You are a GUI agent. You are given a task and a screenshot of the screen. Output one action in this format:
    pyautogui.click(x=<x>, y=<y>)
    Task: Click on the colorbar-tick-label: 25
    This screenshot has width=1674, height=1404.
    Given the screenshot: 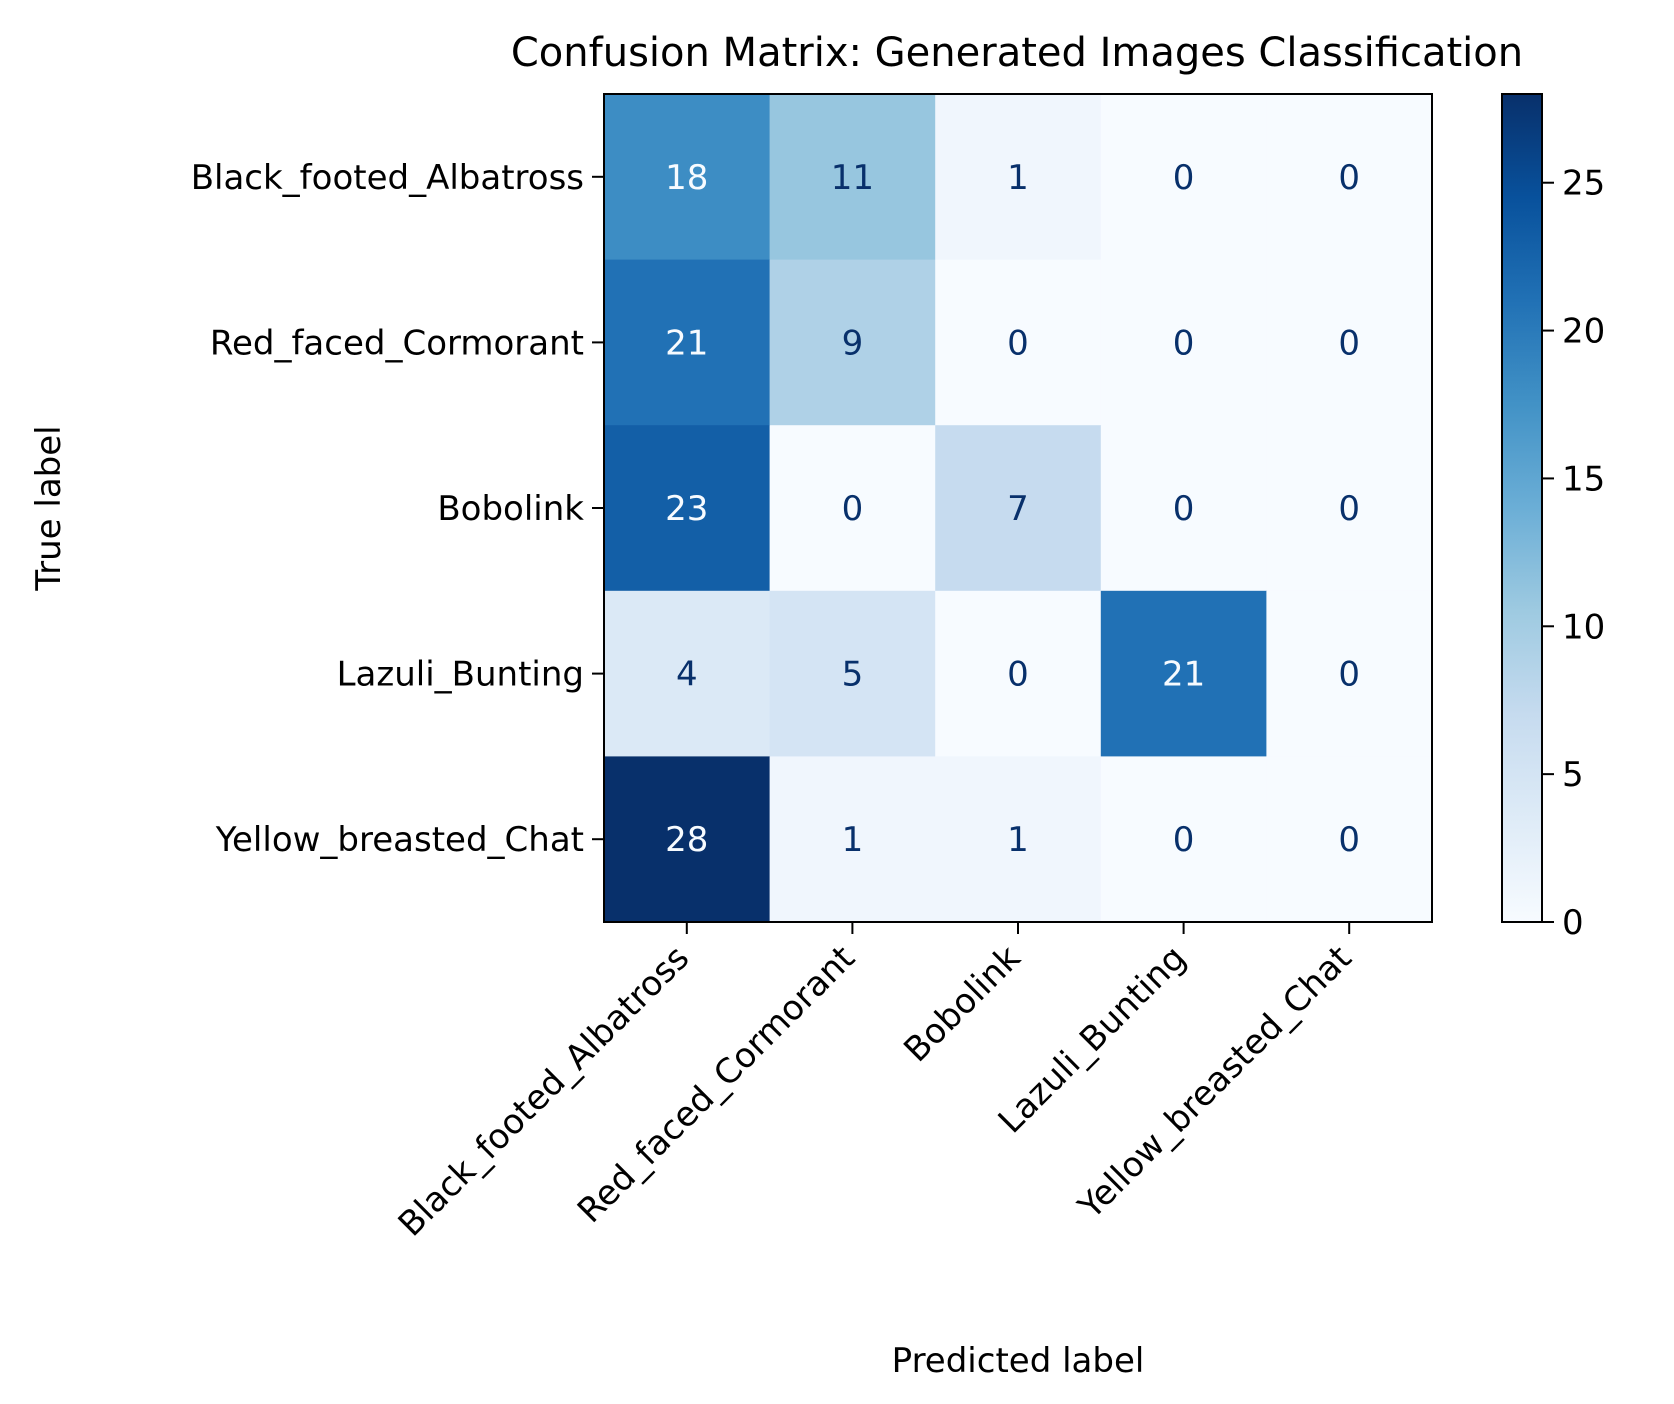 What is the action you would take?
    pyautogui.click(x=1583, y=184)
    